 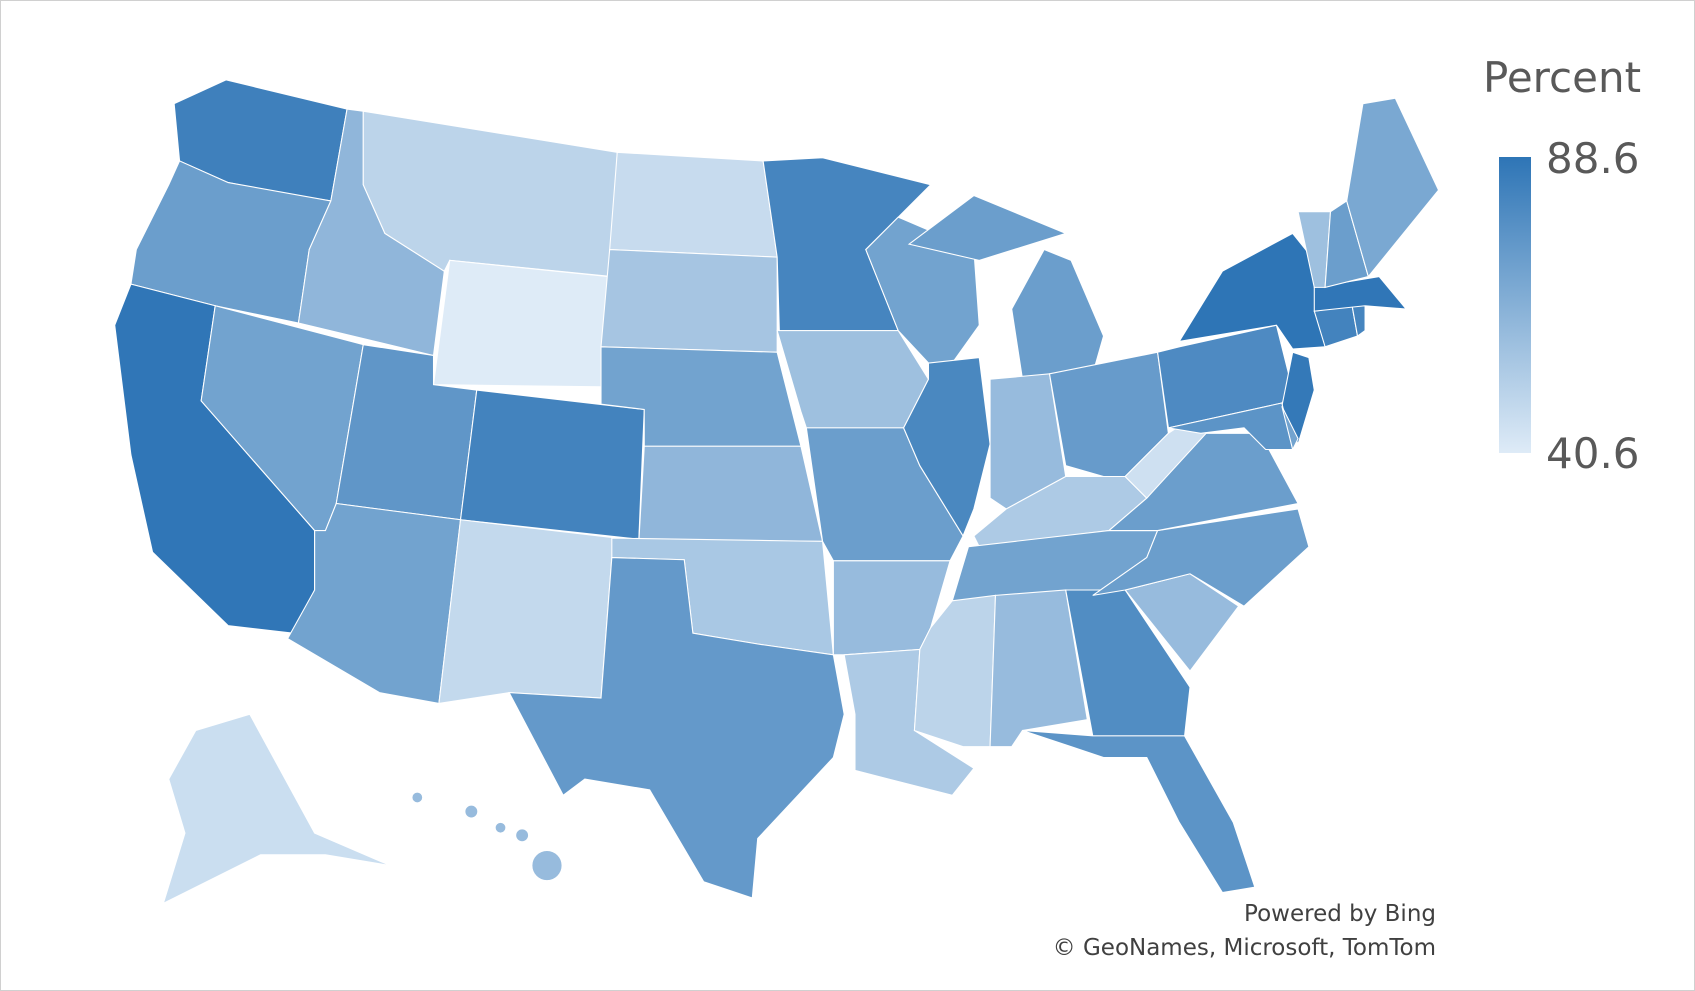 What do you see at coordinates (1562, 77) in the screenshot?
I see `legend-title: Percent` at bounding box center [1562, 77].